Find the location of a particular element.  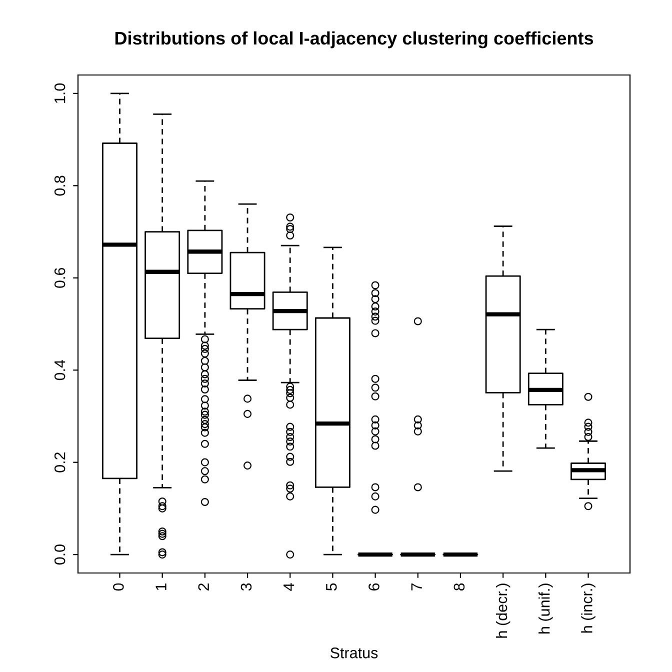

x-tick-label: 5 is located at coordinates (331, 587).